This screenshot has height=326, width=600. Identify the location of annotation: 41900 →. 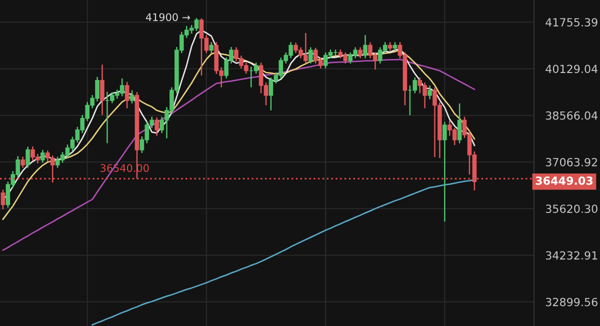
(168, 17).